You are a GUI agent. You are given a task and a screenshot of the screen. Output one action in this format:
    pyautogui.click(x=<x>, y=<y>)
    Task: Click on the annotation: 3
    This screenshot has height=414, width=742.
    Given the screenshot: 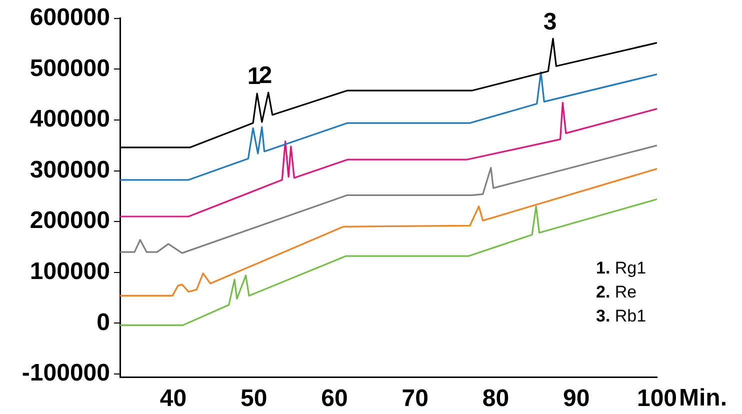 What is the action you would take?
    pyautogui.click(x=550, y=22)
    